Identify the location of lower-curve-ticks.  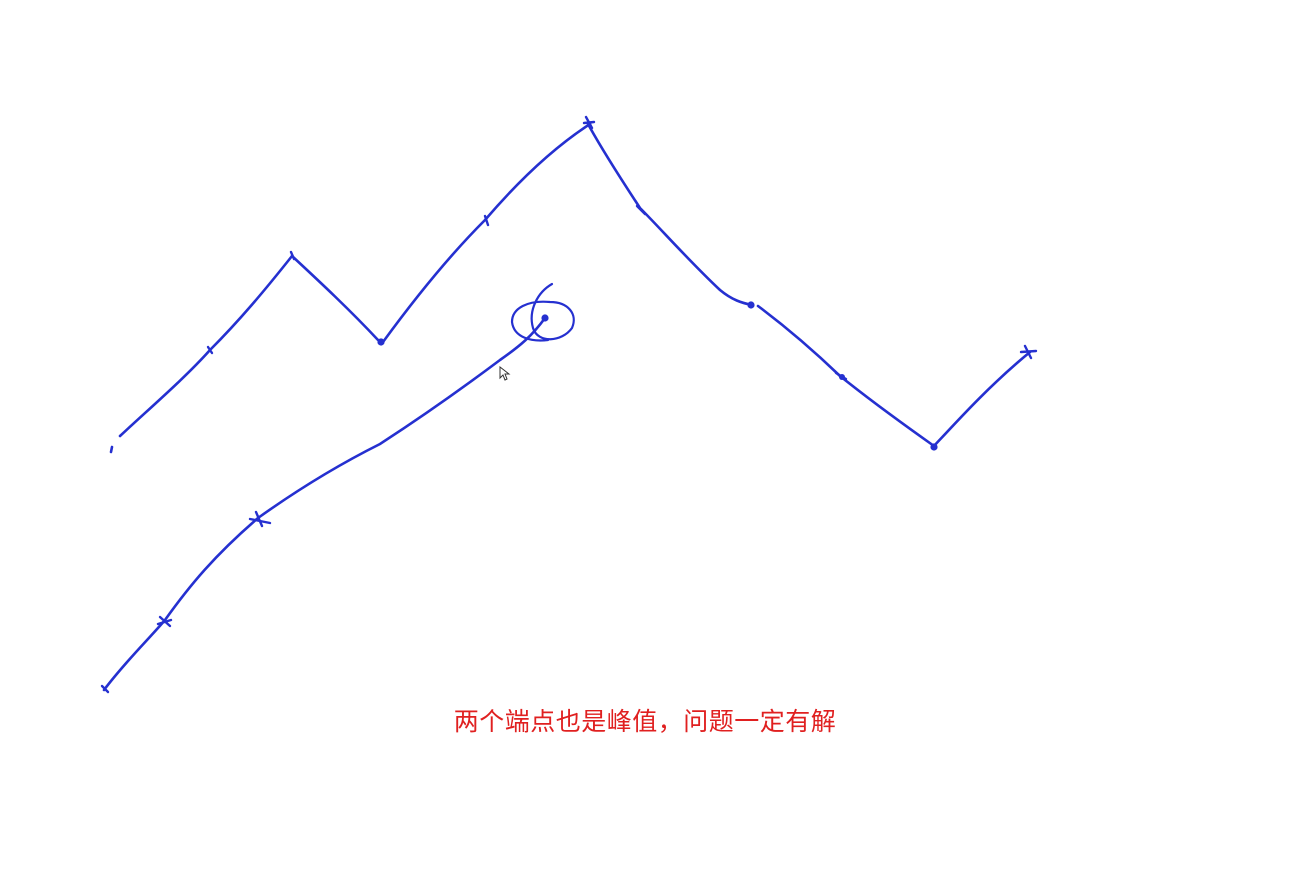
(186, 602).